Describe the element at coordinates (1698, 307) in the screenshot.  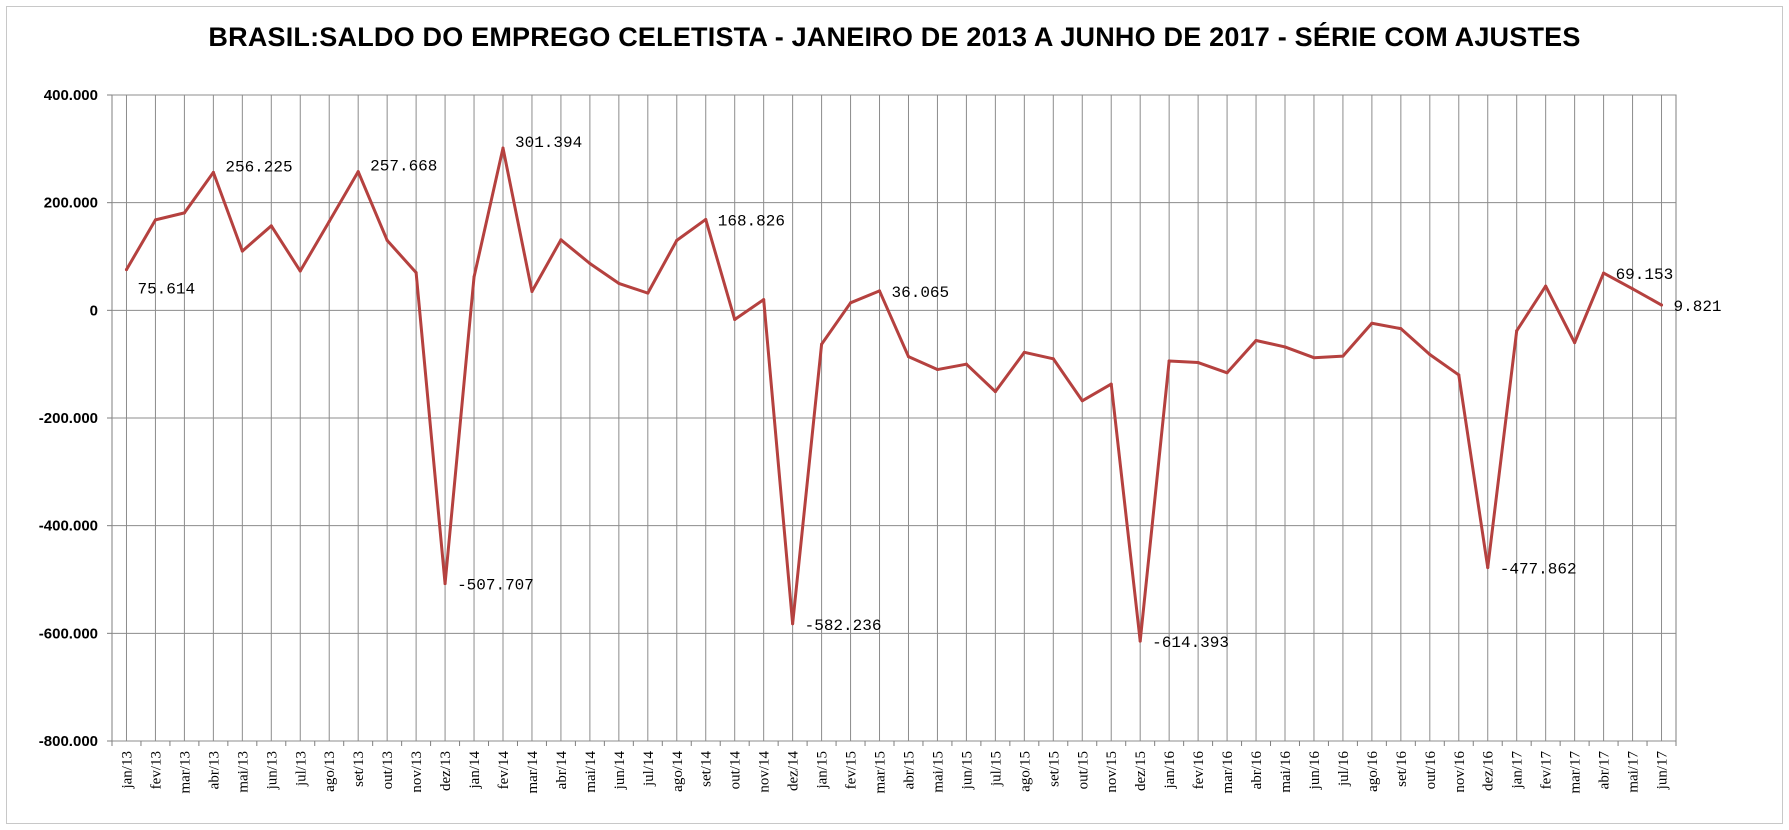
I see `data-label: 9.821` at that location.